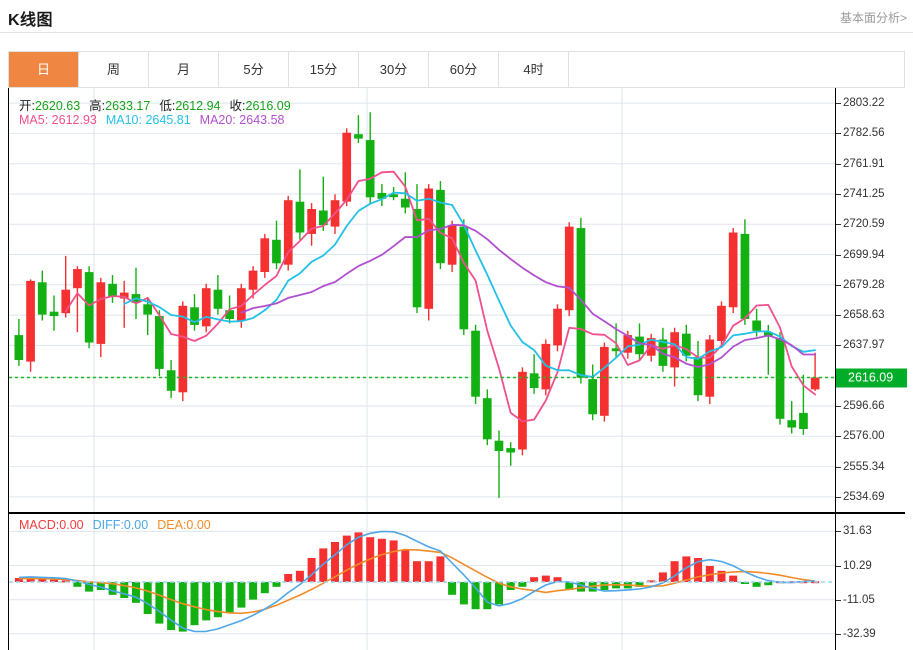 This screenshot has height=650, width=913. What do you see at coordinates (217, 120) in the screenshot?
I see `ma20-label: MA20:` at bounding box center [217, 120].